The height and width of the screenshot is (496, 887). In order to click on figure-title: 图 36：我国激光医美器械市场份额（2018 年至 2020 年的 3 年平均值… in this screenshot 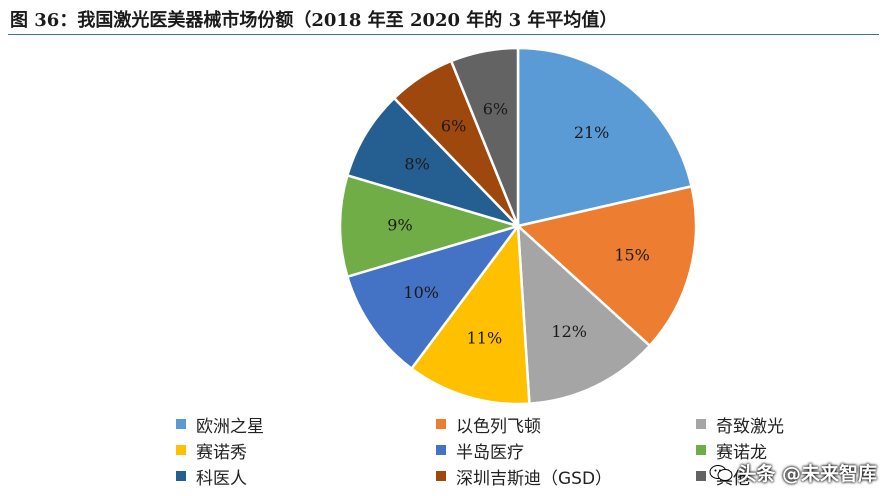, I will do `click(314, 20)`.